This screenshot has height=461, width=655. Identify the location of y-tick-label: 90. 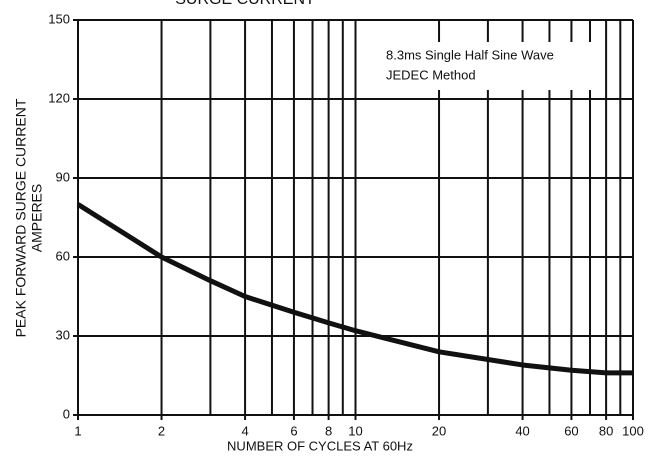
(63, 176).